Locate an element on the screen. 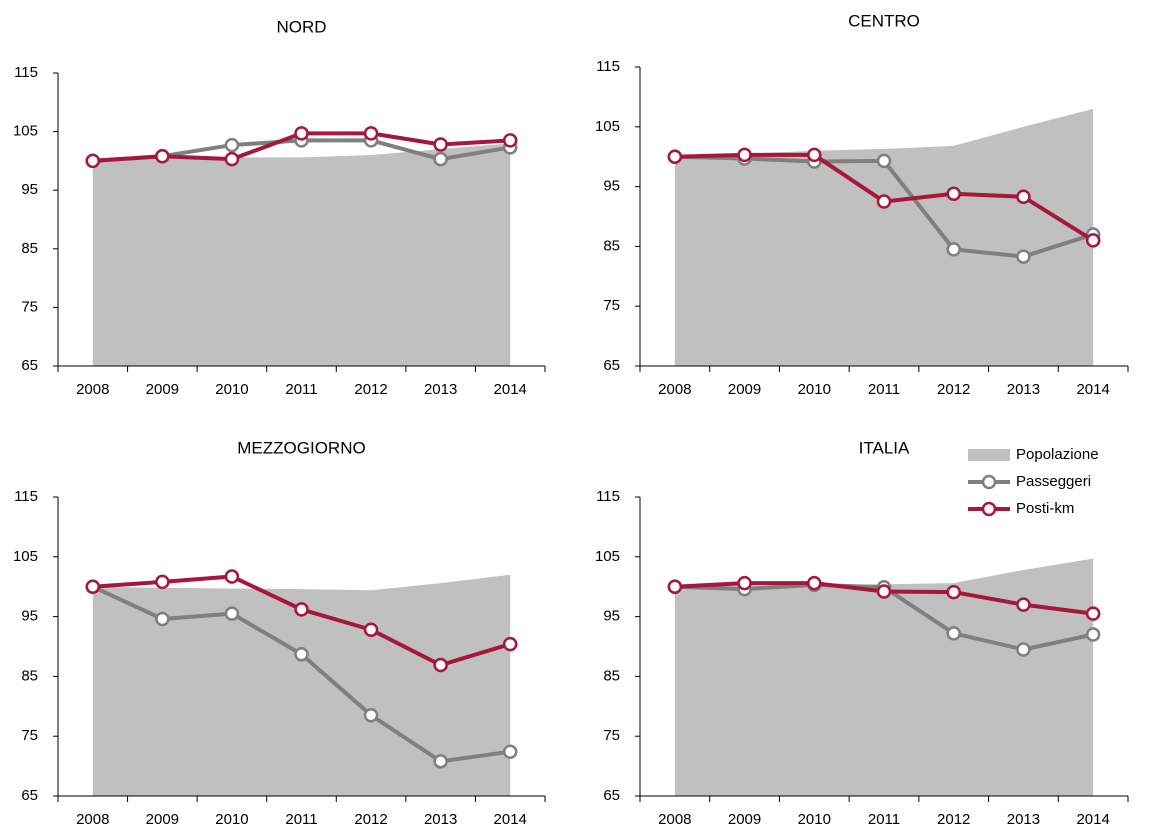 This screenshot has width=1158, height=834. chart-title: ITALIA is located at coordinates (884, 447).